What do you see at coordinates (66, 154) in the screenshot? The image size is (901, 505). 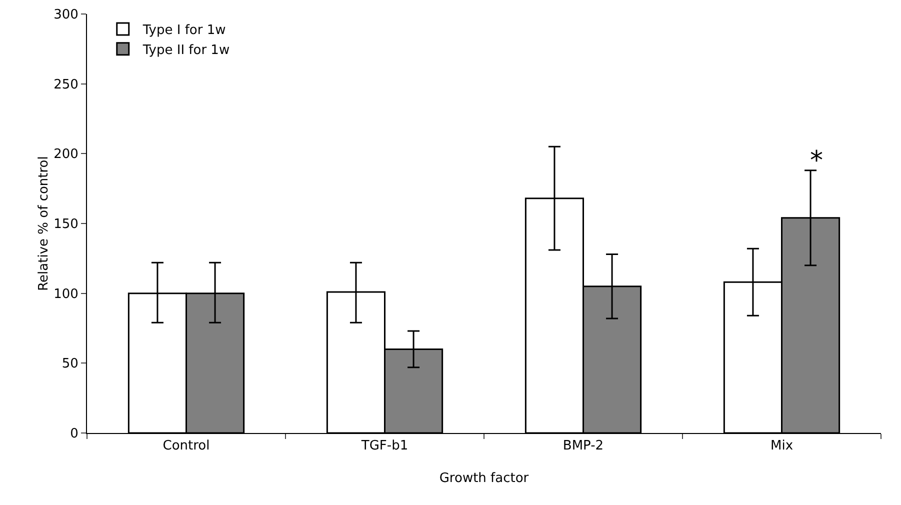 I see `y-tick-label: 200` at bounding box center [66, 154].